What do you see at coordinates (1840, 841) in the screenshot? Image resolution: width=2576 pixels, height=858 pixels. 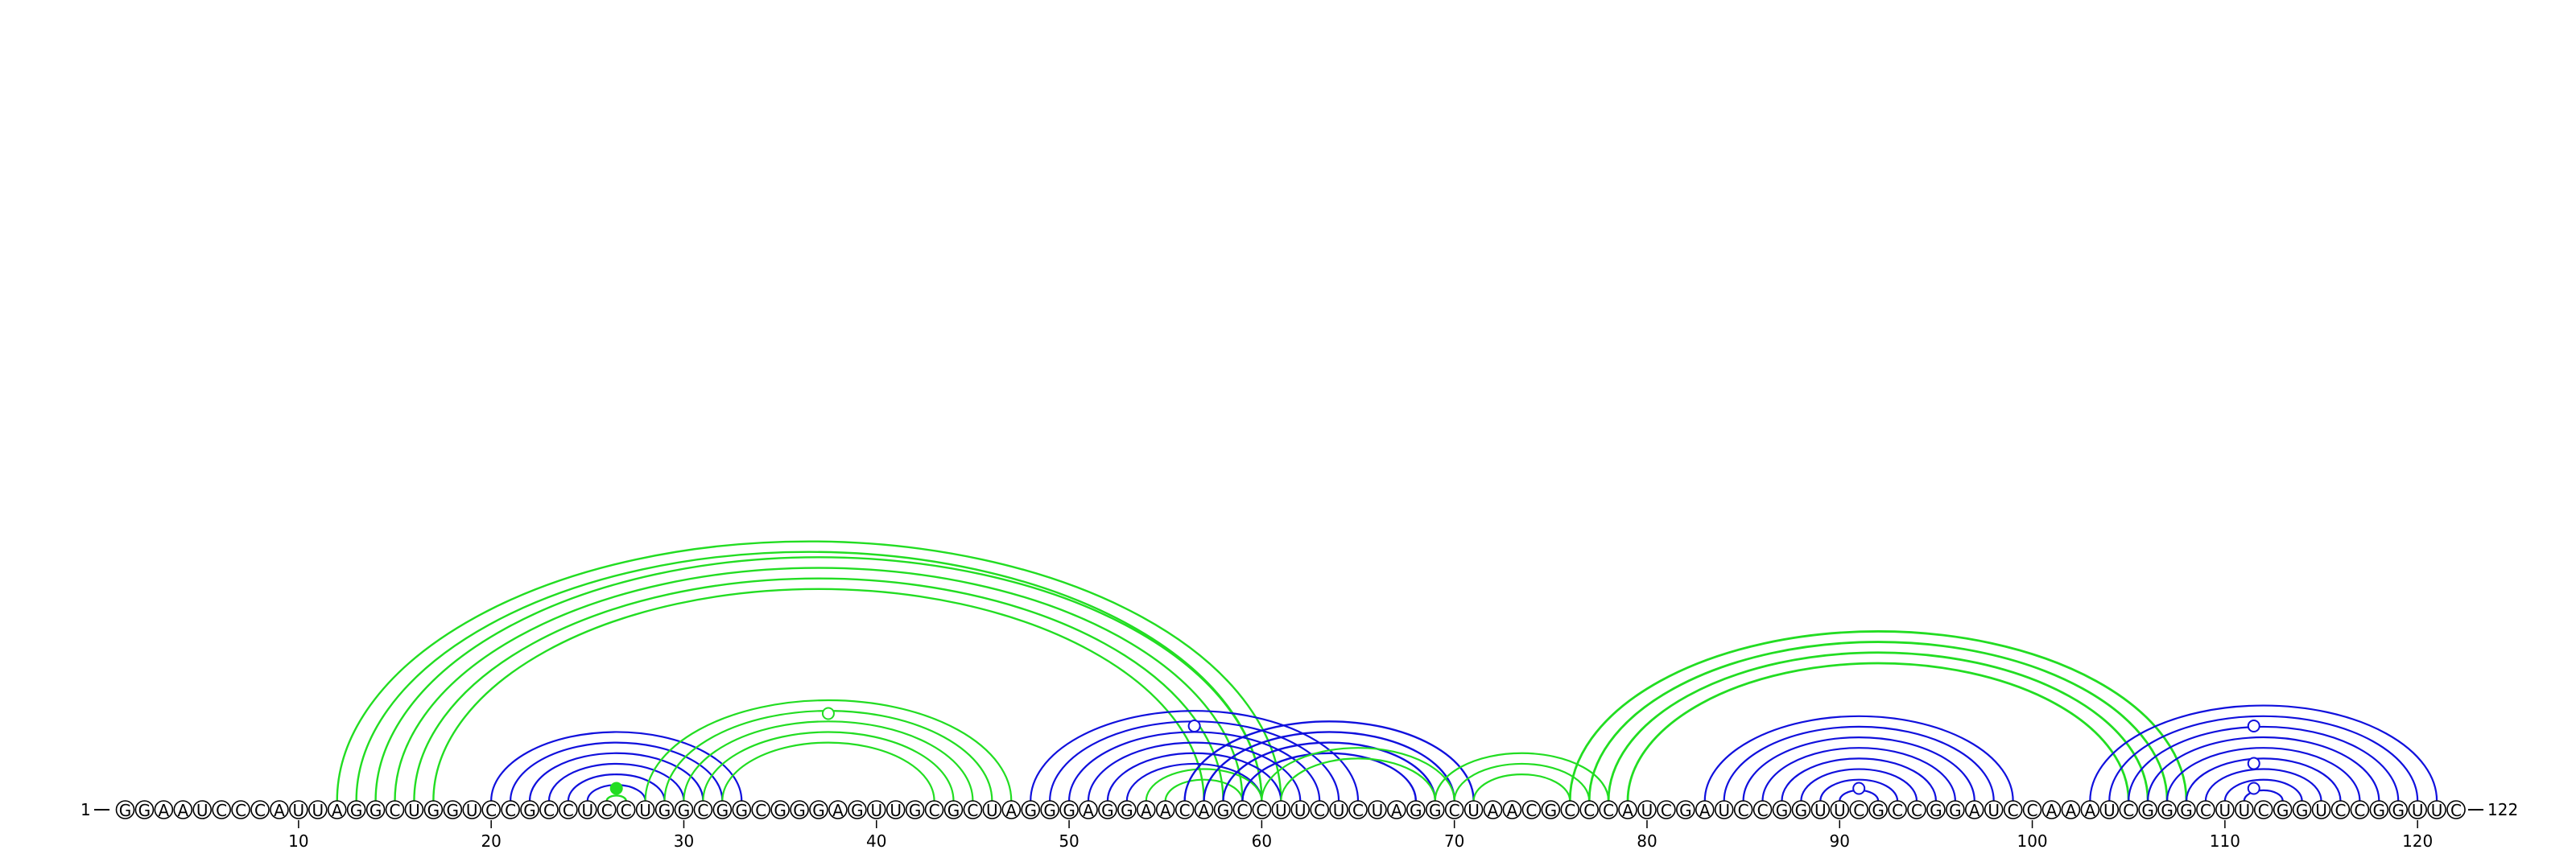 I see `tick-label: 90` at bounding box center [1840, 841].